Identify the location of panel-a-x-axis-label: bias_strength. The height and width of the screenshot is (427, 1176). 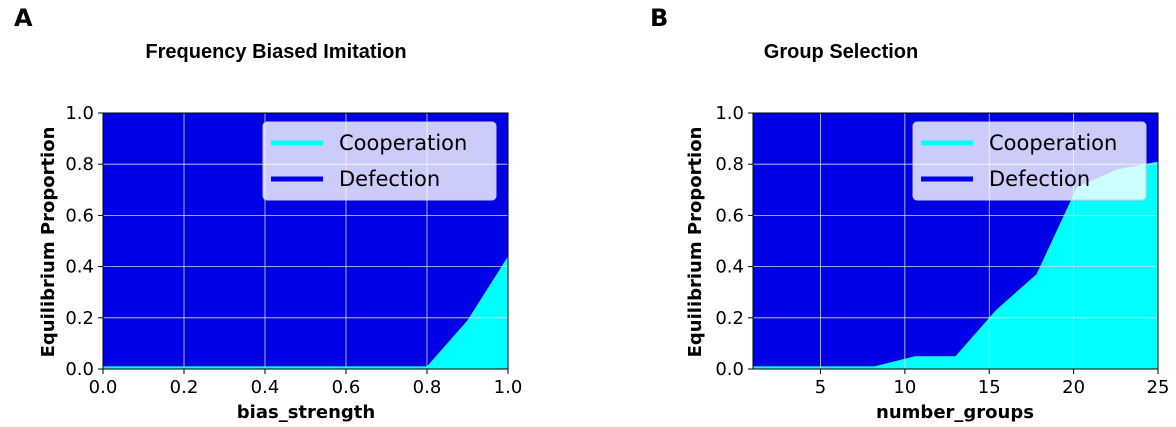
(306, 412).